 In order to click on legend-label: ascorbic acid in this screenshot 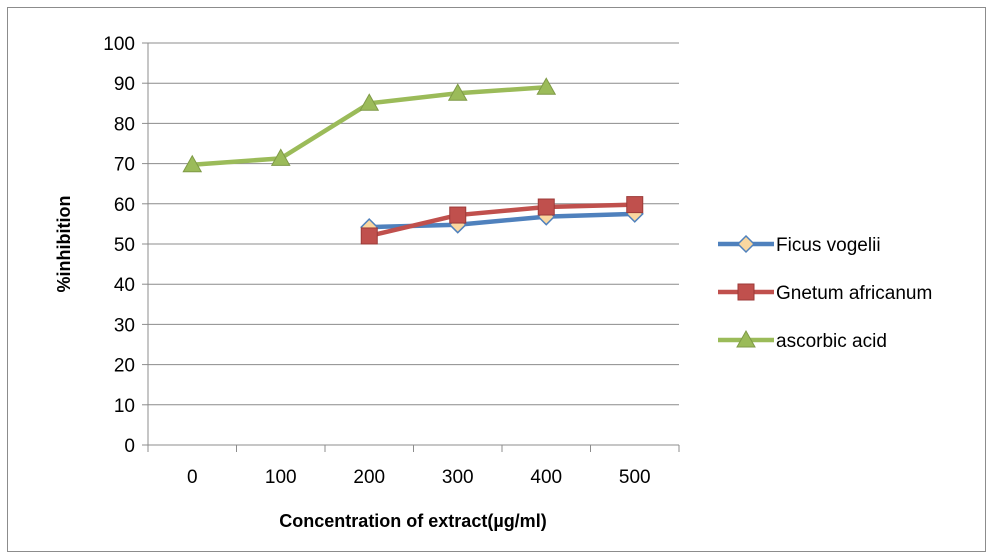, I will do `click(831, 341)`.